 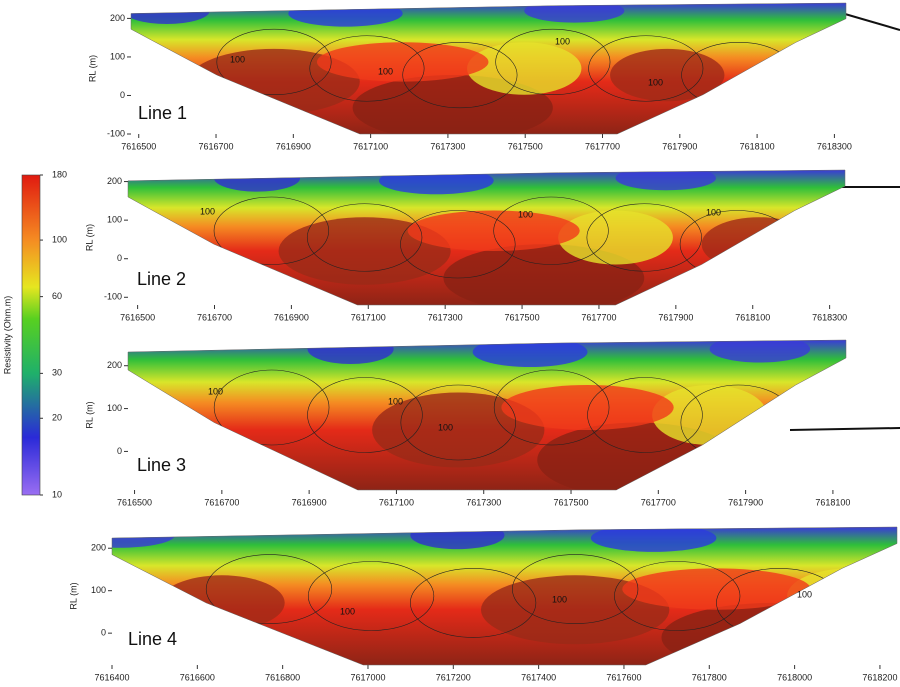 I want to click on x-tick-label: 7618200, so click(x=879, y=677).